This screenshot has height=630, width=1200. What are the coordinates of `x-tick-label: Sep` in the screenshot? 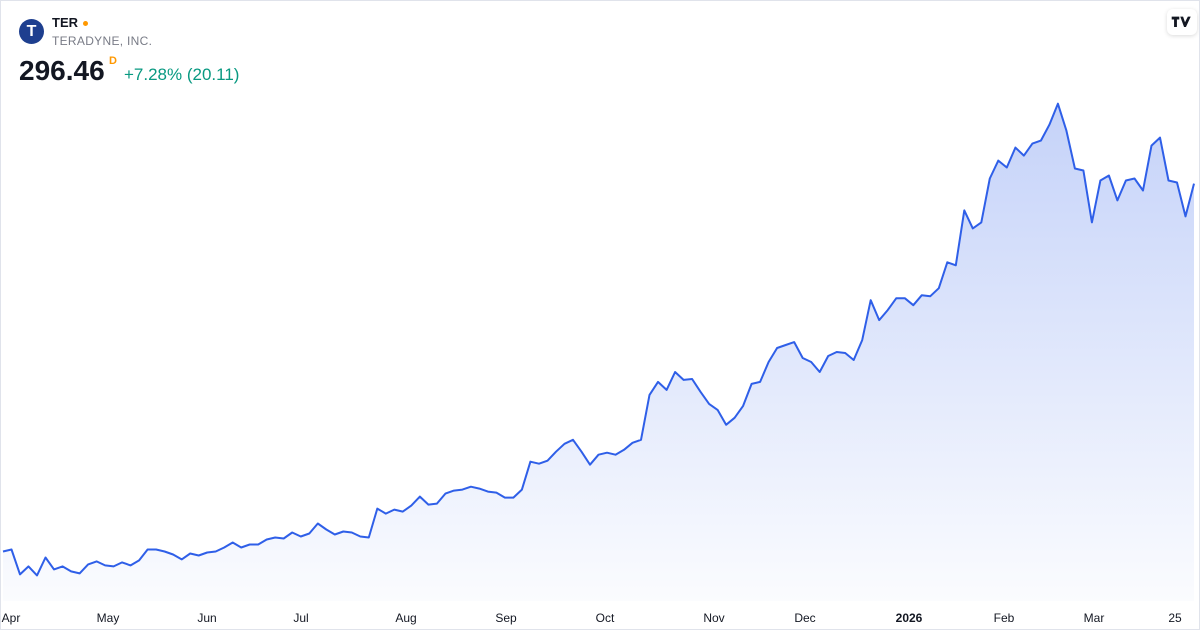 It's located at (506, 618).